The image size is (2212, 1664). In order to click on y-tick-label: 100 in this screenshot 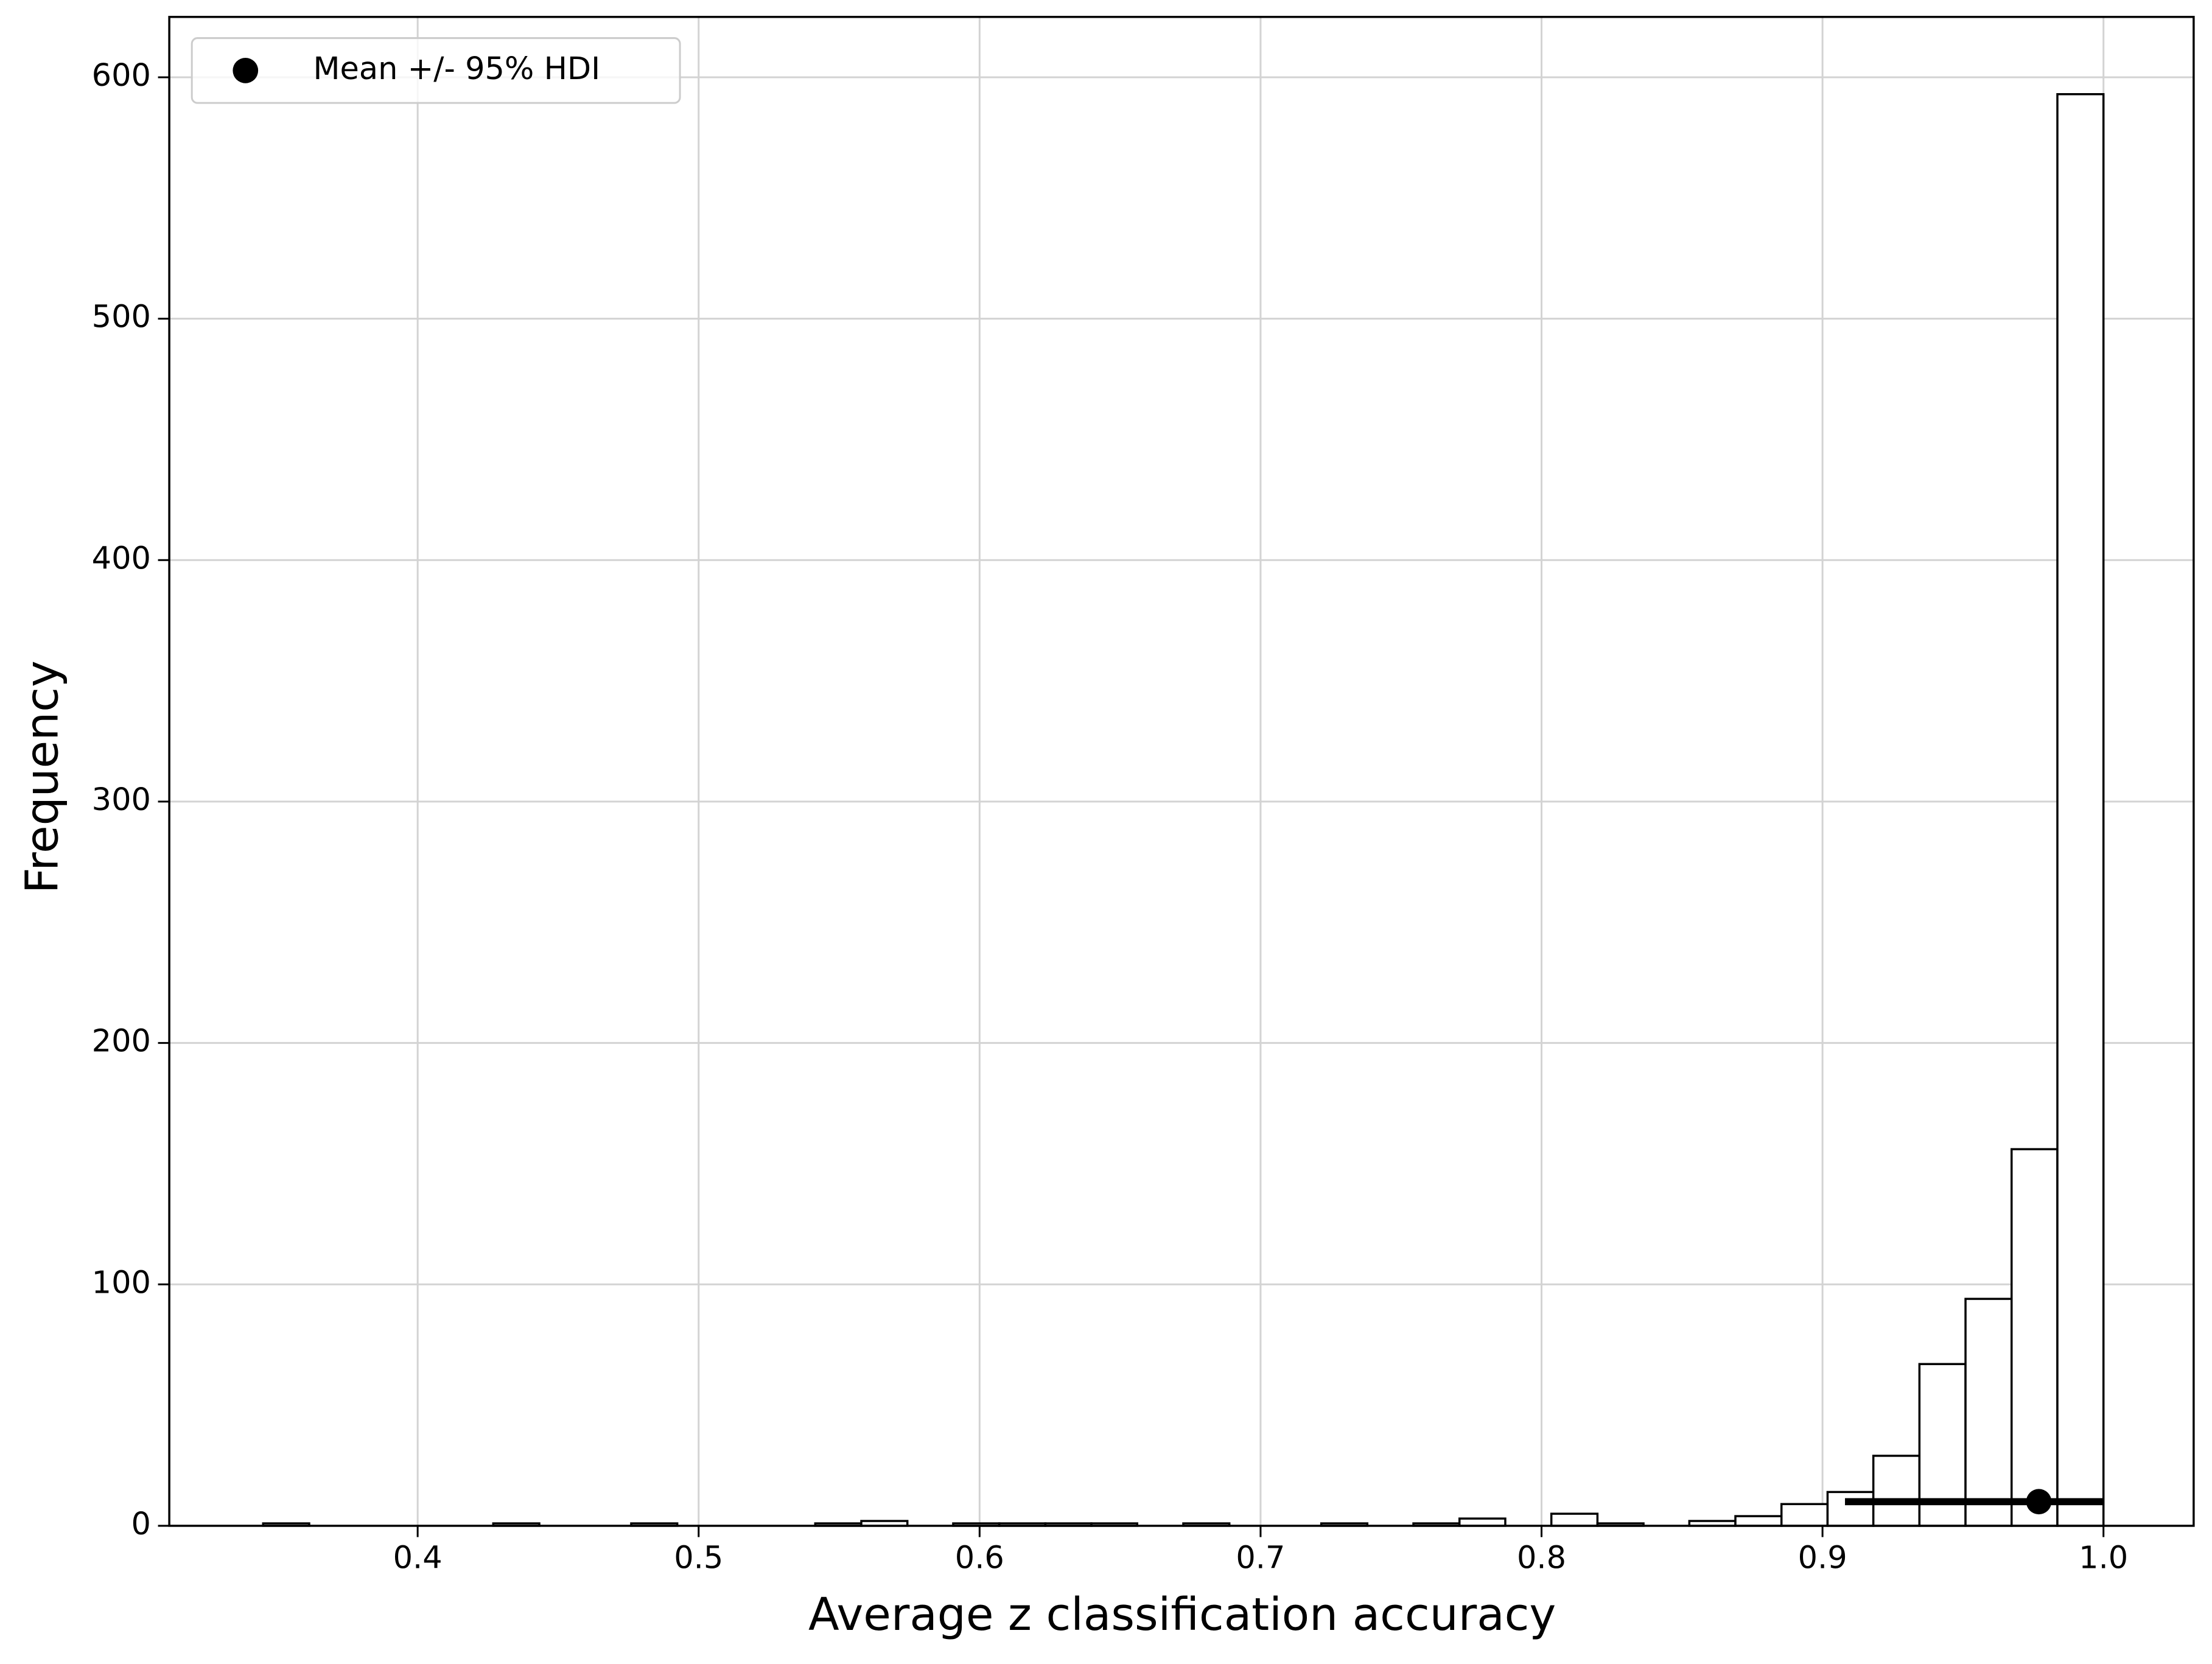, I will do `click(122, 1283)`.